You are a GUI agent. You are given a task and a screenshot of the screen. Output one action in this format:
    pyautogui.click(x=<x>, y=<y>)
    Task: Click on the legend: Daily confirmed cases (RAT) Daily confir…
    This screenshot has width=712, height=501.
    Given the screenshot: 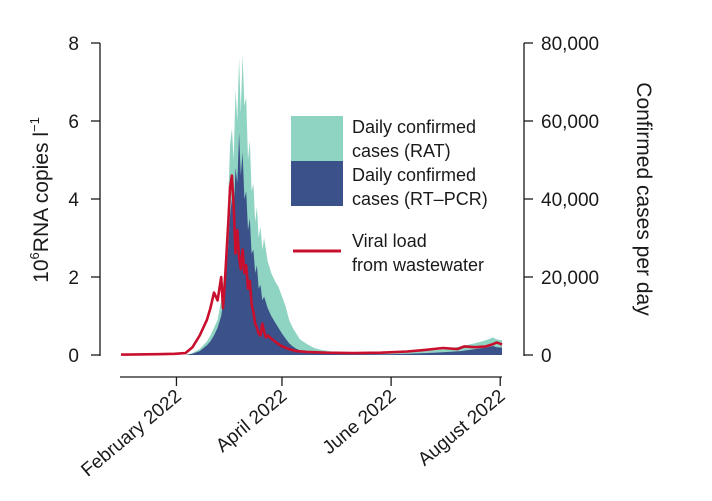 What is the action you would take?
    pyautogui.click(x=389, y=195)
    